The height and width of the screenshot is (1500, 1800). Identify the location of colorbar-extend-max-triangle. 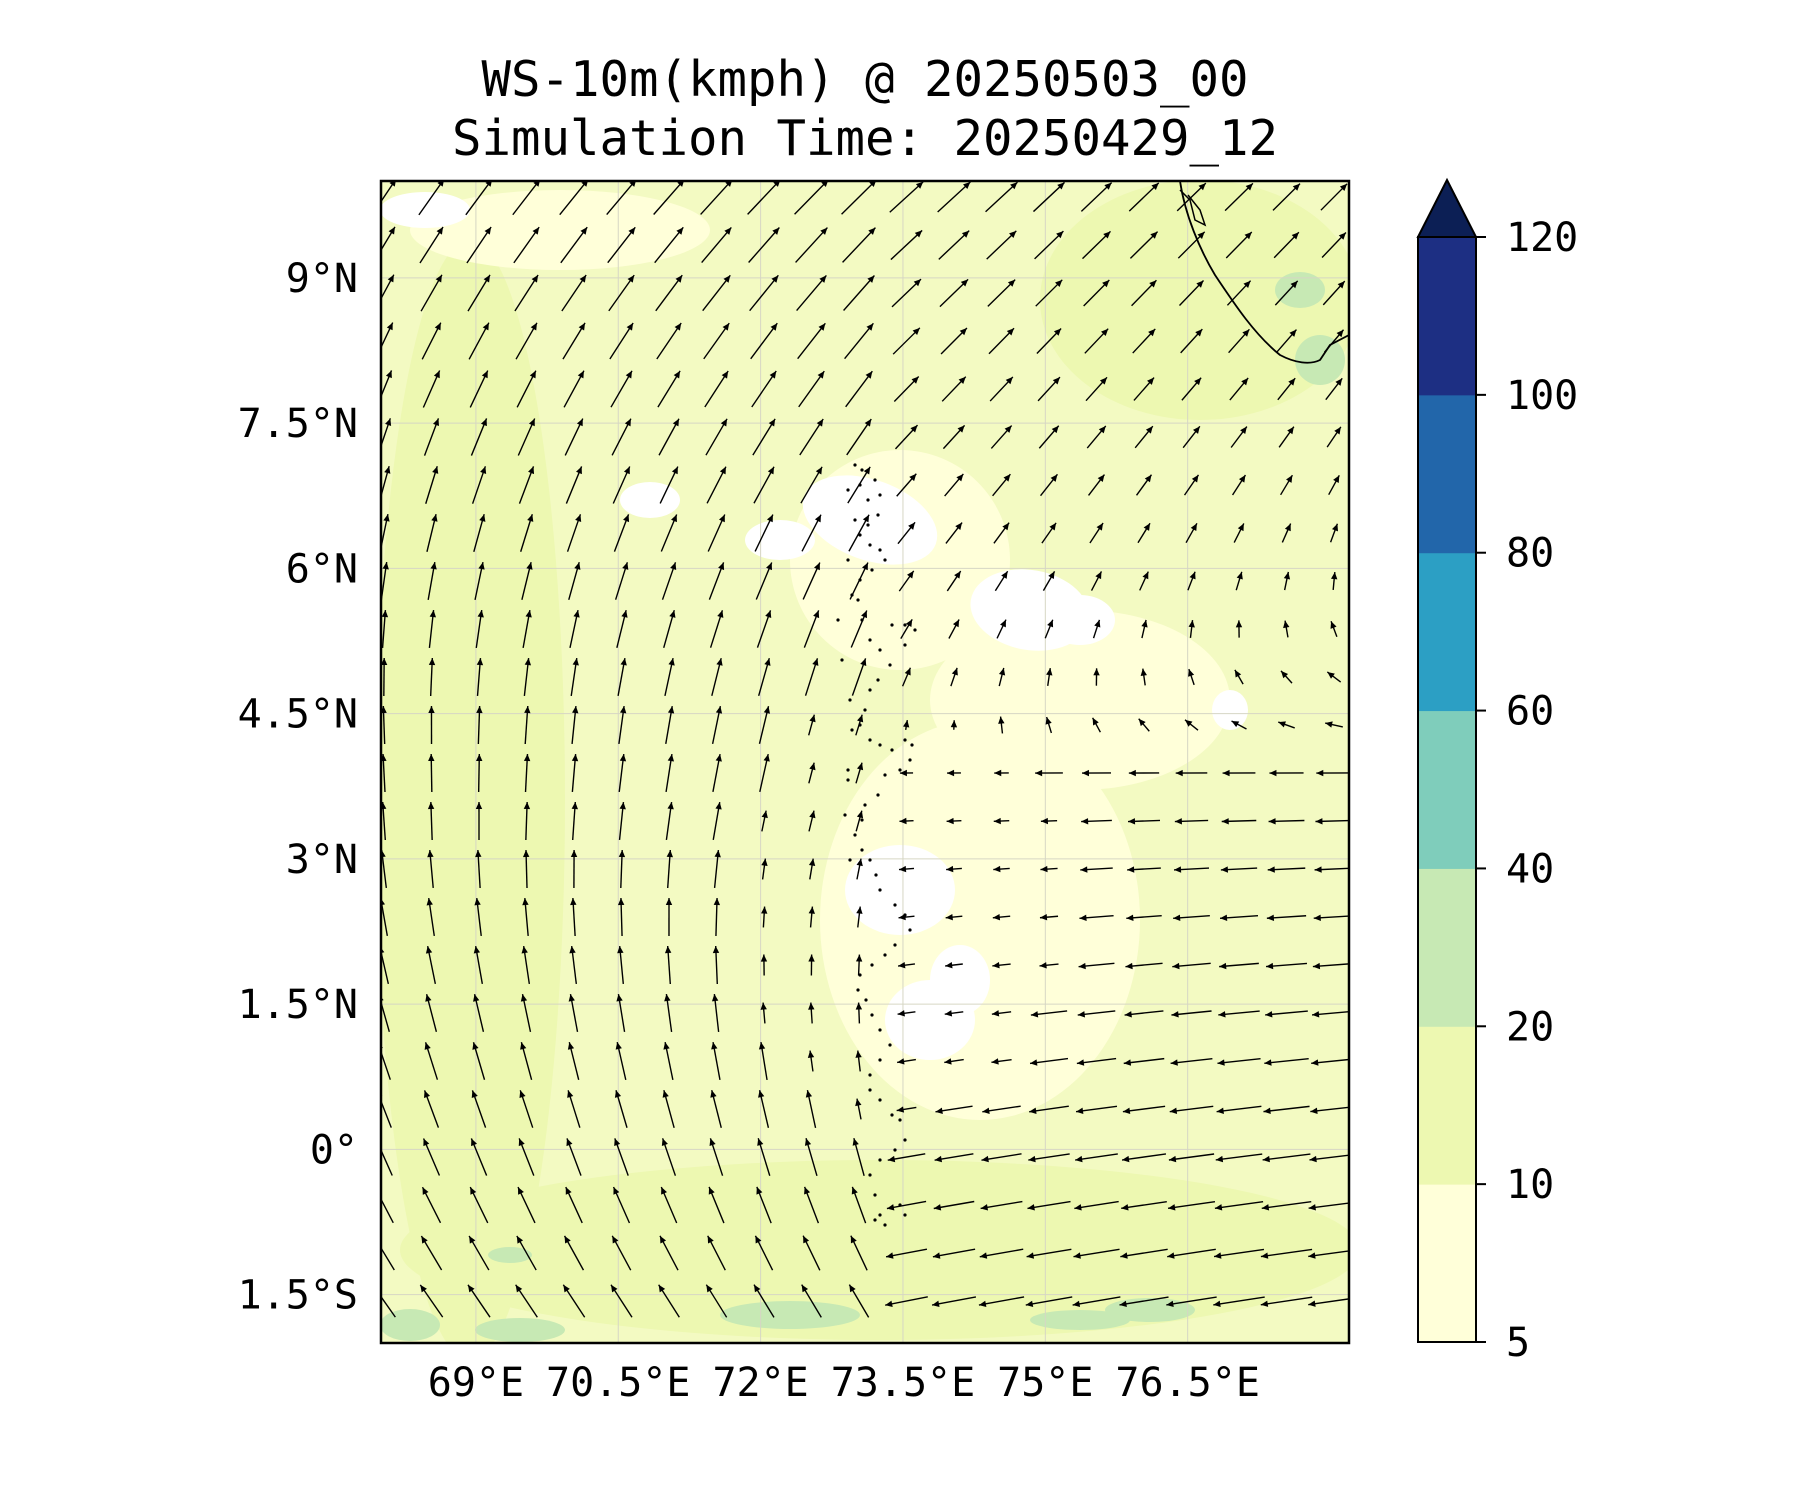
(1447, 207).